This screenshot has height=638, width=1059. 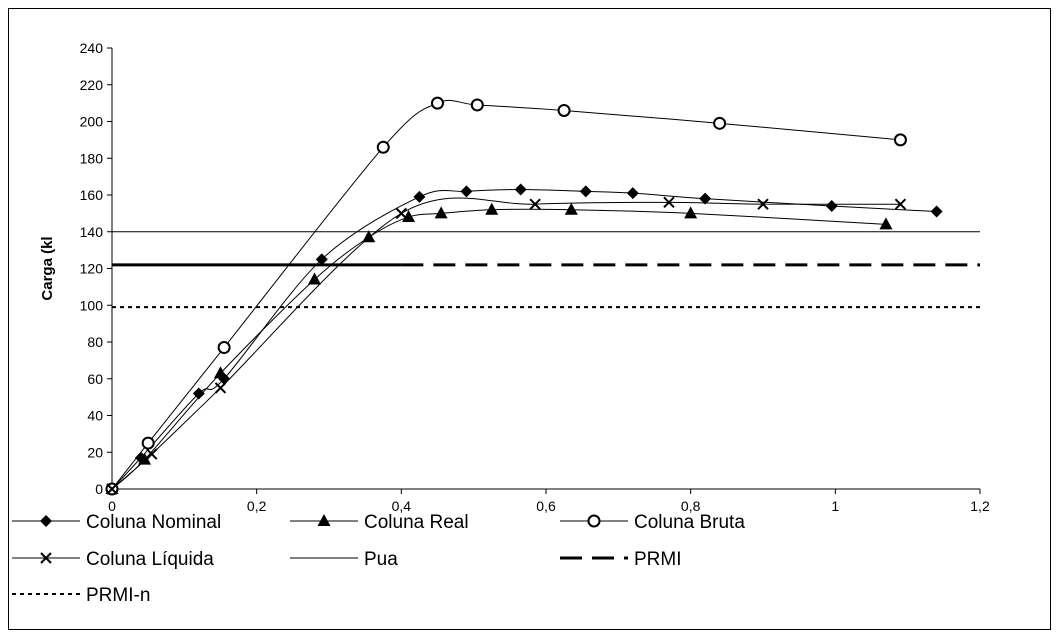 I want to click on y-tick-label: 220, so click(x=92, y=85).